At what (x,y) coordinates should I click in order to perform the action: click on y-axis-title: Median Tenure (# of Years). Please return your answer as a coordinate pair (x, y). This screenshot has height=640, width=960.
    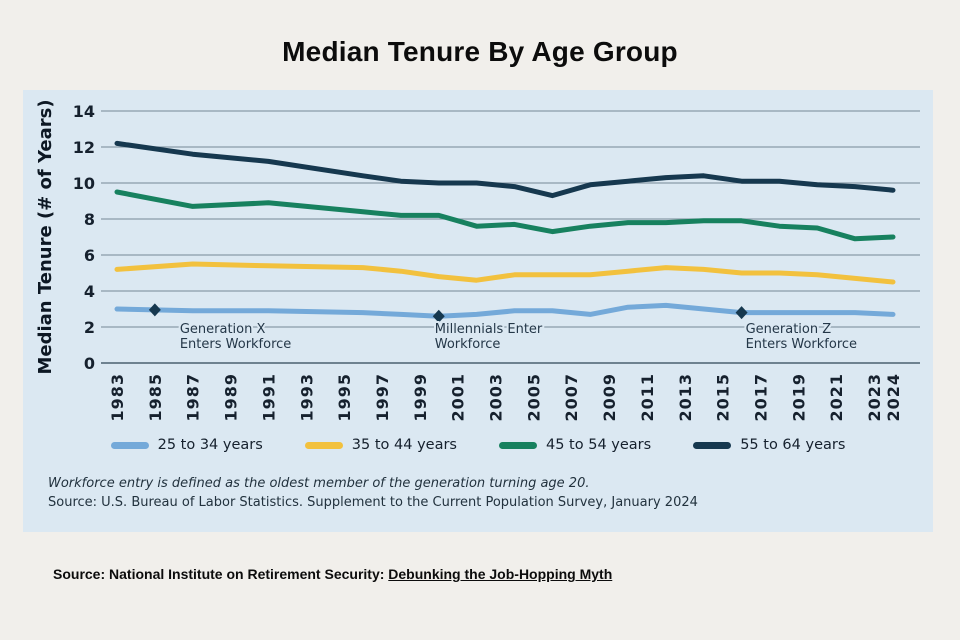
    Looking at the image, I should click on (45, 236).